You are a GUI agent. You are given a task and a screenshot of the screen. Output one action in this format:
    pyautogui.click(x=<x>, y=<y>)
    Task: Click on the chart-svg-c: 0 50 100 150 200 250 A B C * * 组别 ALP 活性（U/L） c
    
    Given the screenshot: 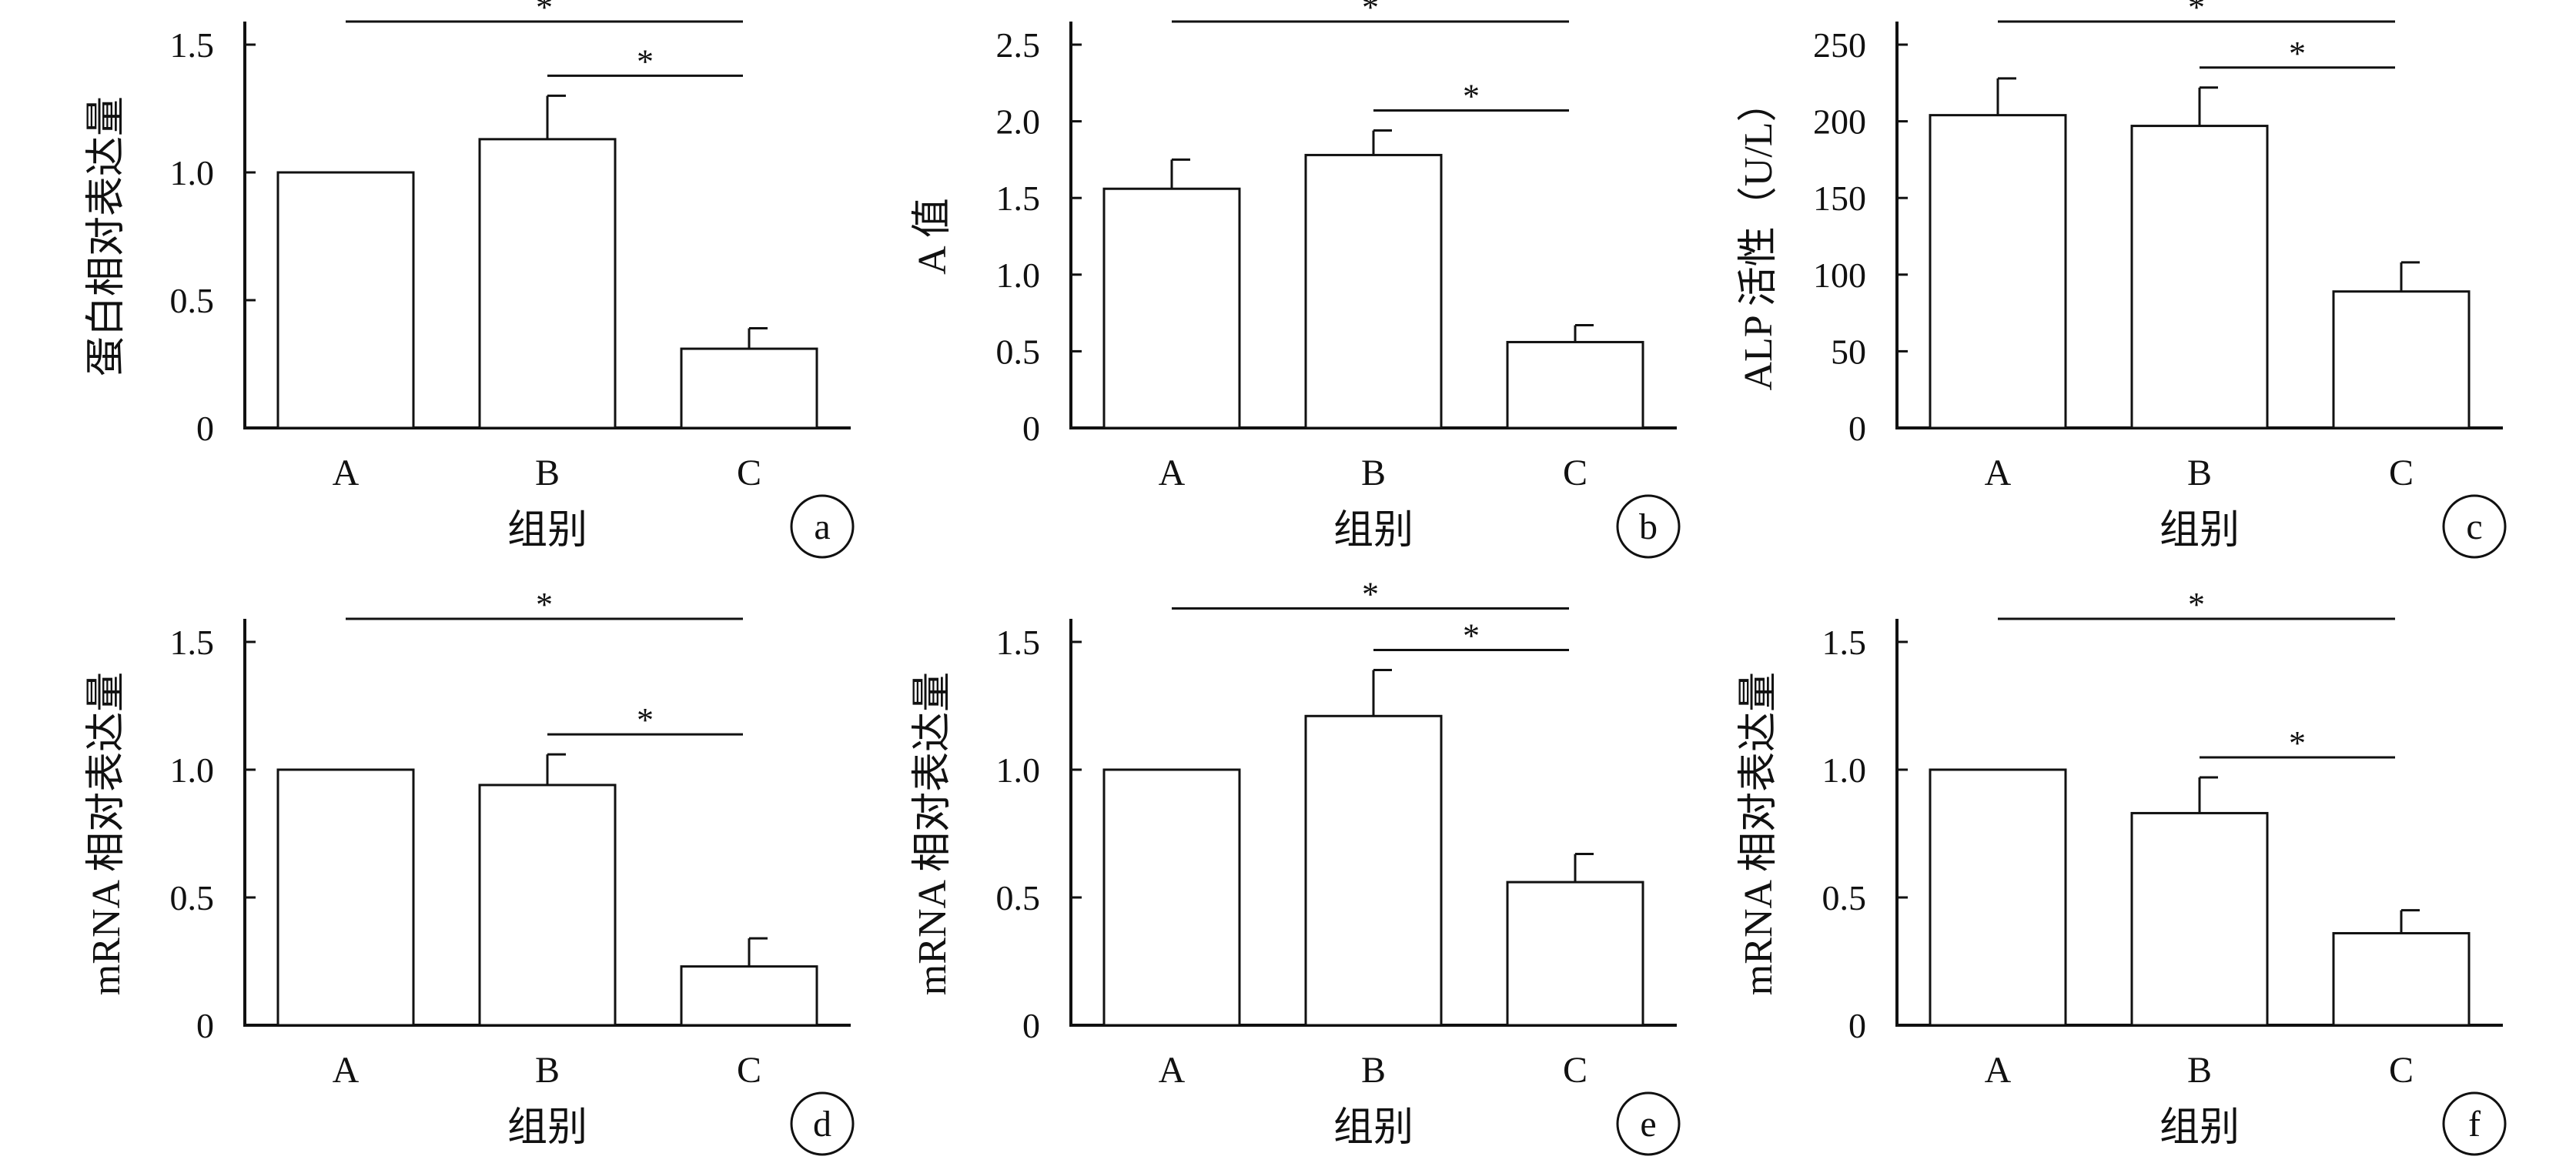 What is the action you would take?
    pyautogui.click(x=2122, y=279)
    